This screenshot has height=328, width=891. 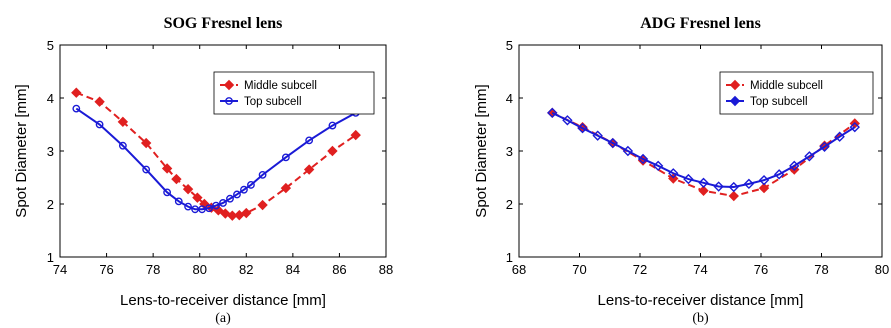 What do you see at coordinates (882, 269) in the screenshot?
I see `x-tick-label: 80` at bounding box center [882, 269].